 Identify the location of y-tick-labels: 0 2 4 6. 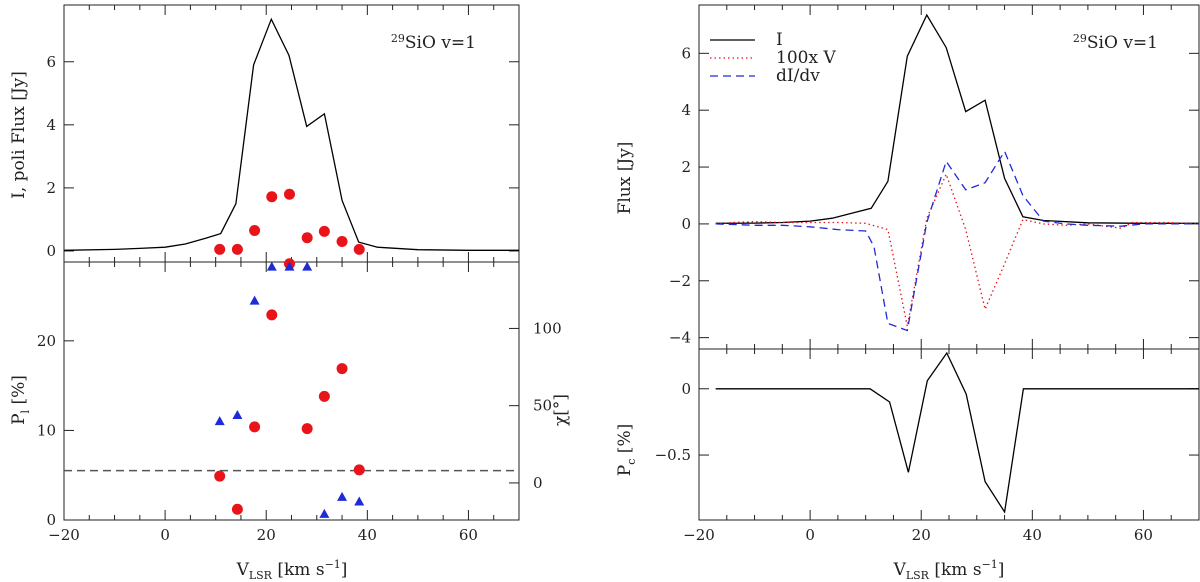
(51, 156).